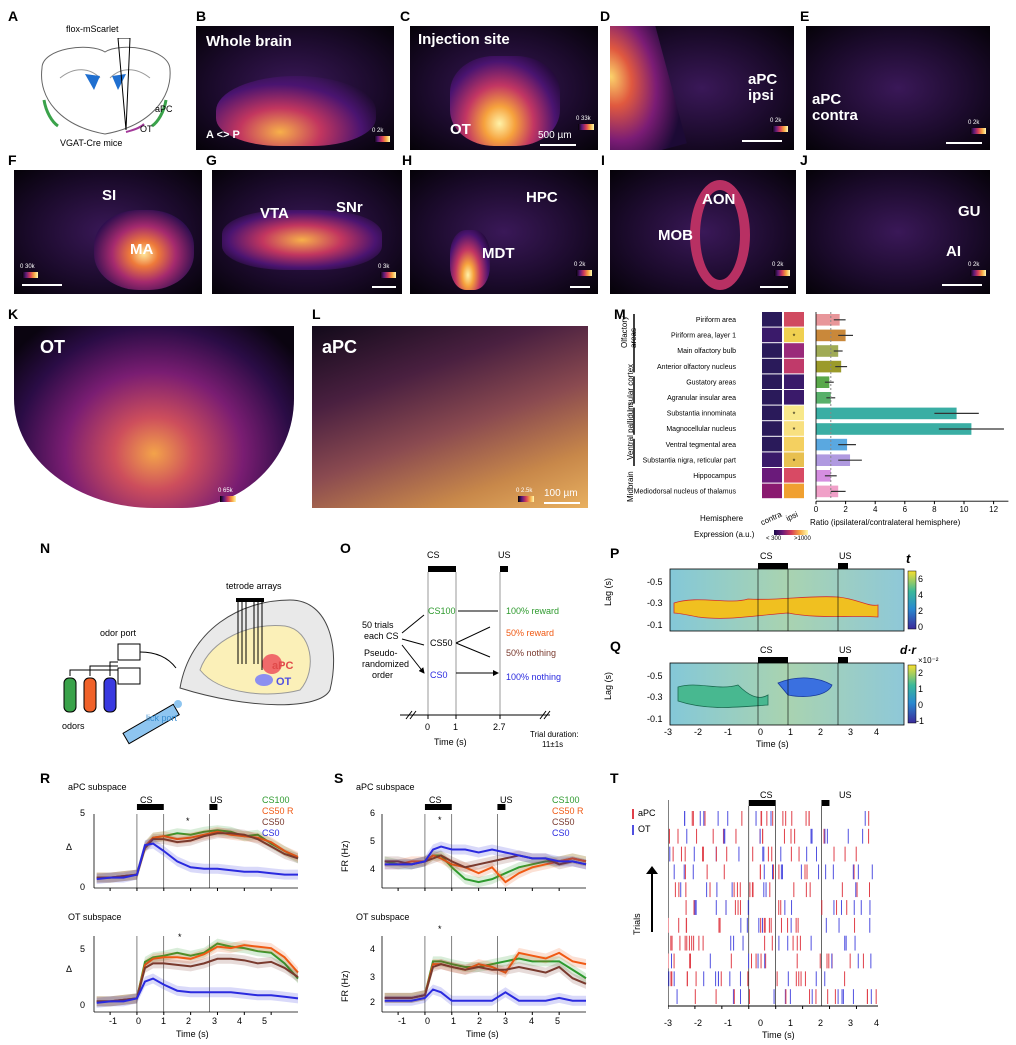 The width and height of the screenshot is (1016, 1045). Describe the element at coordinates (703, 232) in the screenshot. I see `image-i-aon-mob: AON MOB 0 2k` at that location.